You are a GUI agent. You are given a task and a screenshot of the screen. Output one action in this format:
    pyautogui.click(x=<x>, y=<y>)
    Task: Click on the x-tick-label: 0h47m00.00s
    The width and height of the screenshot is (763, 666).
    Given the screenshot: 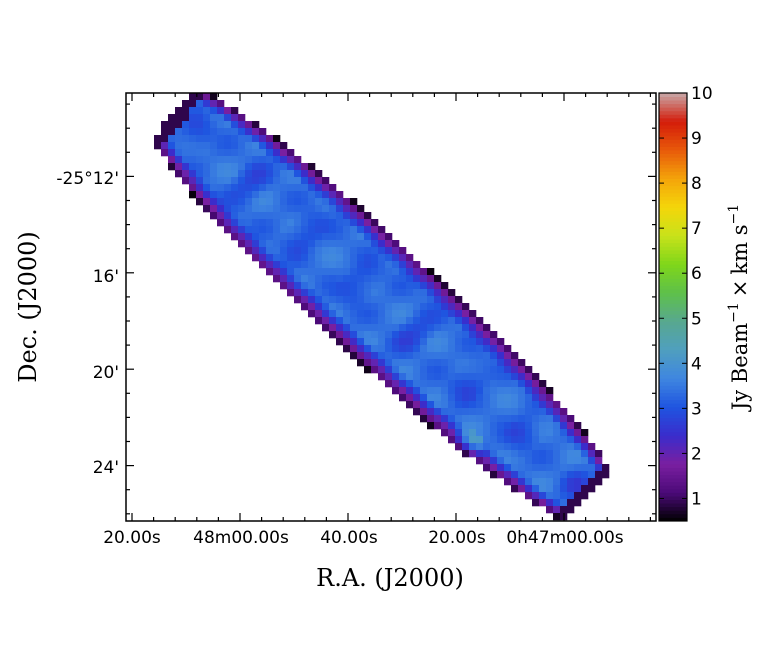 What is the action you would take?
    pyautogui.click(x=564, y=538)
    